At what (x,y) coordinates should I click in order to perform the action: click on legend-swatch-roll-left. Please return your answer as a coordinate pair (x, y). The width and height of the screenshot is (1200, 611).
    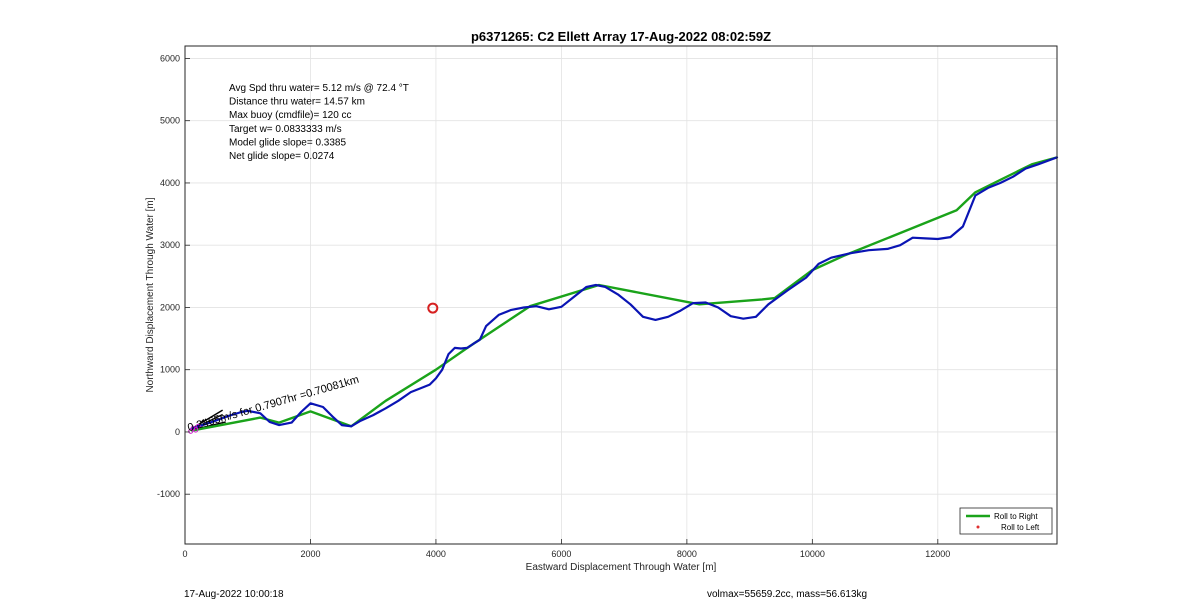
    Looking at the image, I should click on (978, 527).